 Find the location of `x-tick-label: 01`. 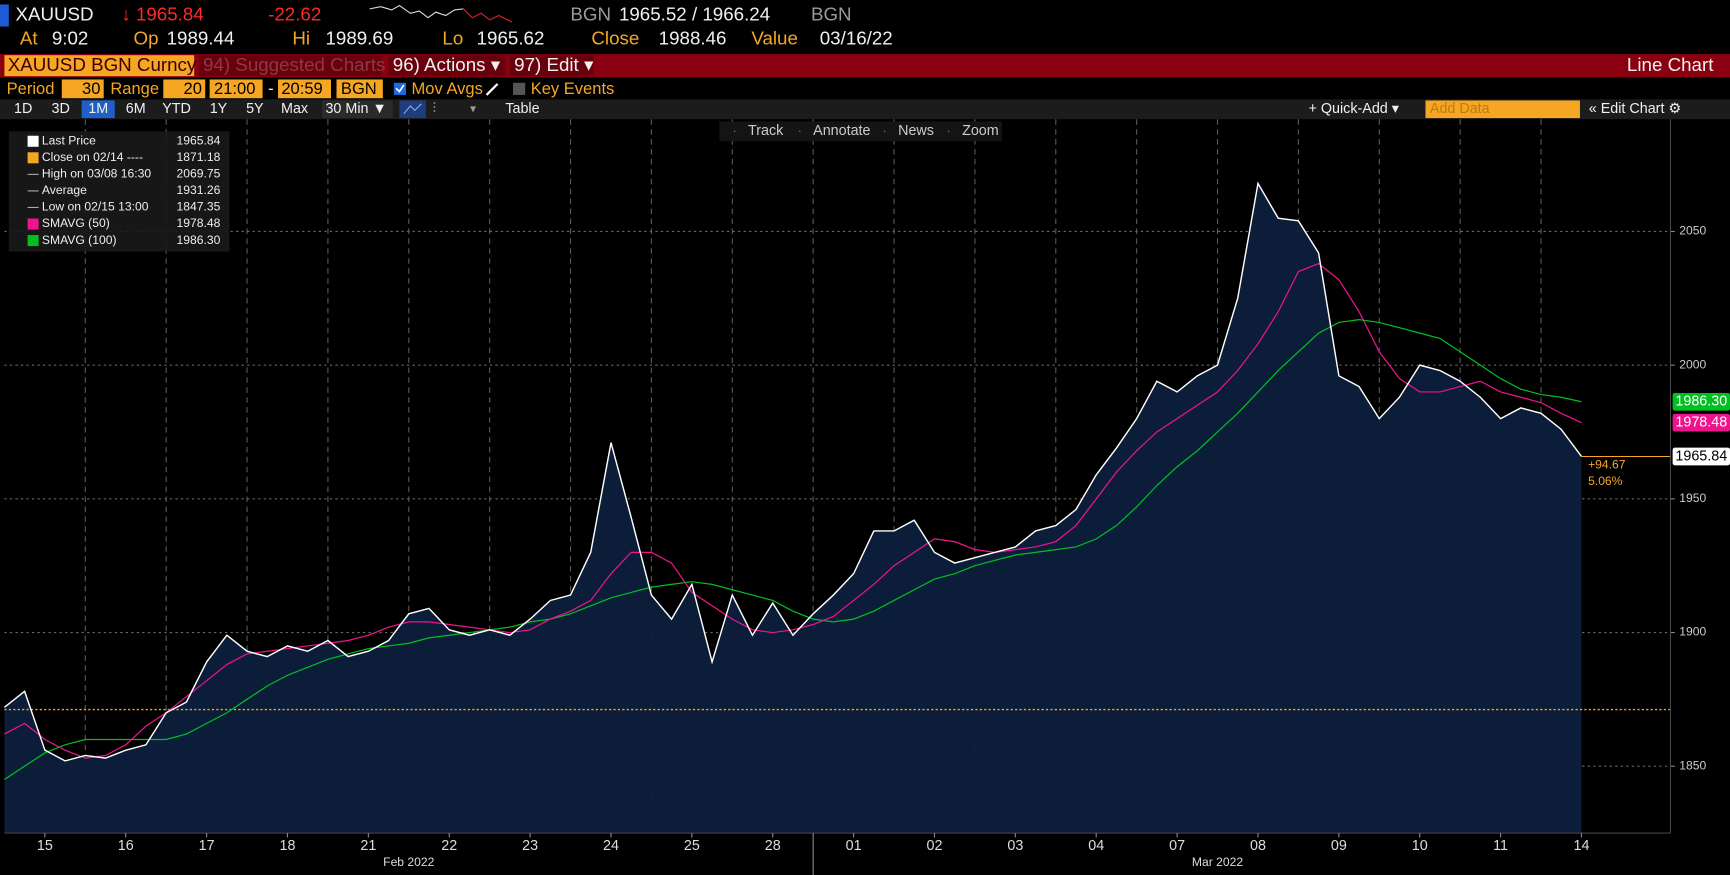

x-tick-label: 01 is located at coordinates (854, 846).